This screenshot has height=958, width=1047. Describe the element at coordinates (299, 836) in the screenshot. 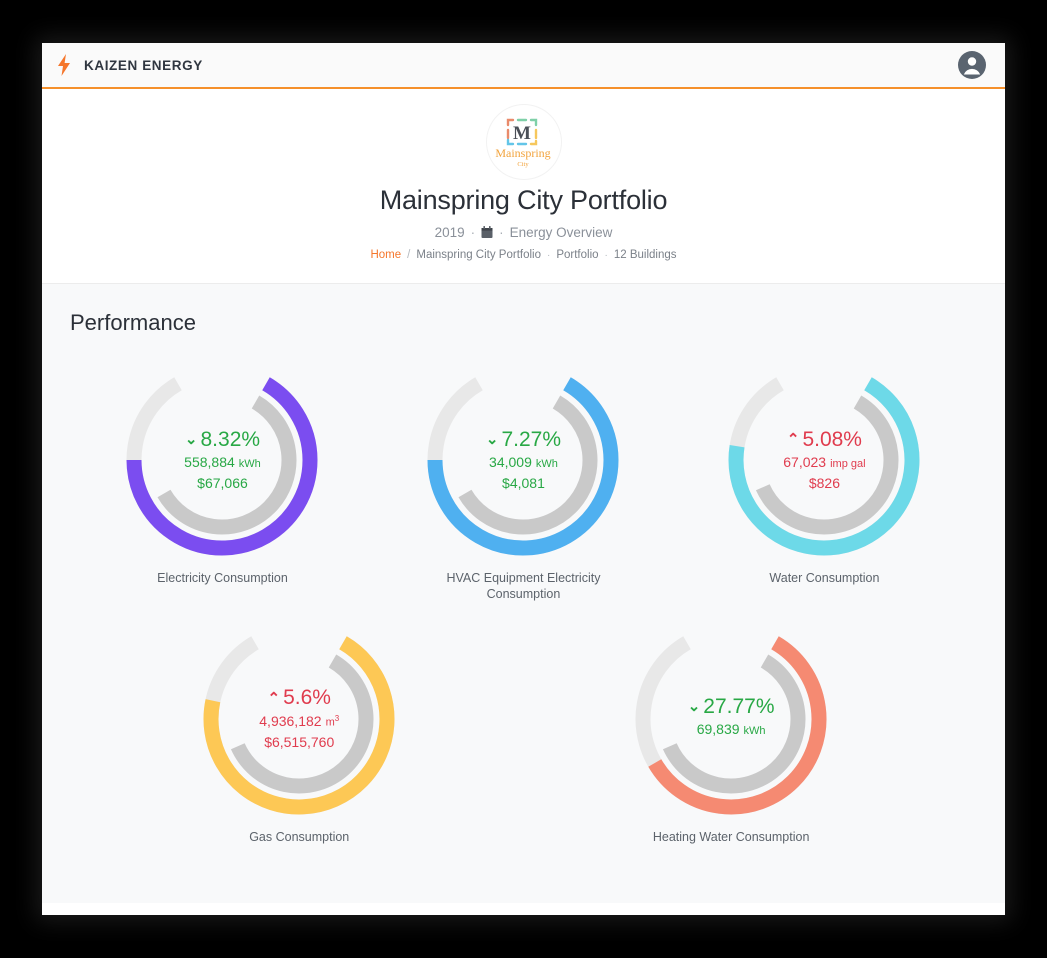

I see `gauge-label: Gas Consumption` at that location.